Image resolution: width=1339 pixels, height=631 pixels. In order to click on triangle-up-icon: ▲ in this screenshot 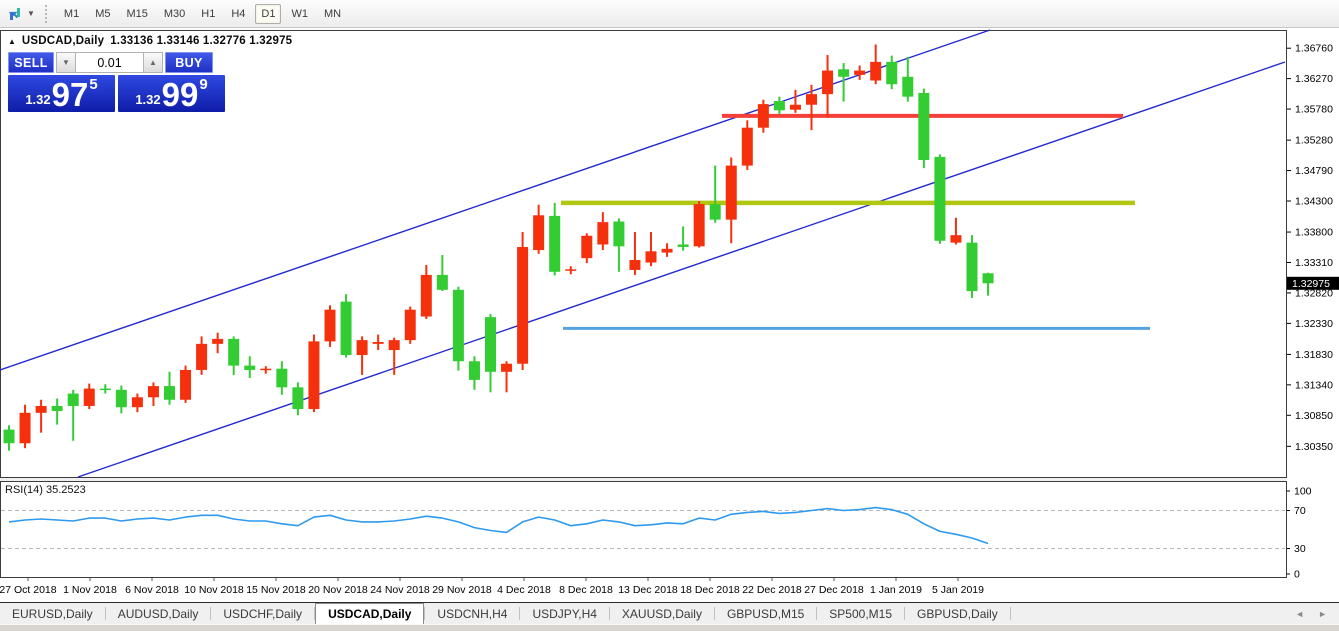, I will do `click(12, 41)`.